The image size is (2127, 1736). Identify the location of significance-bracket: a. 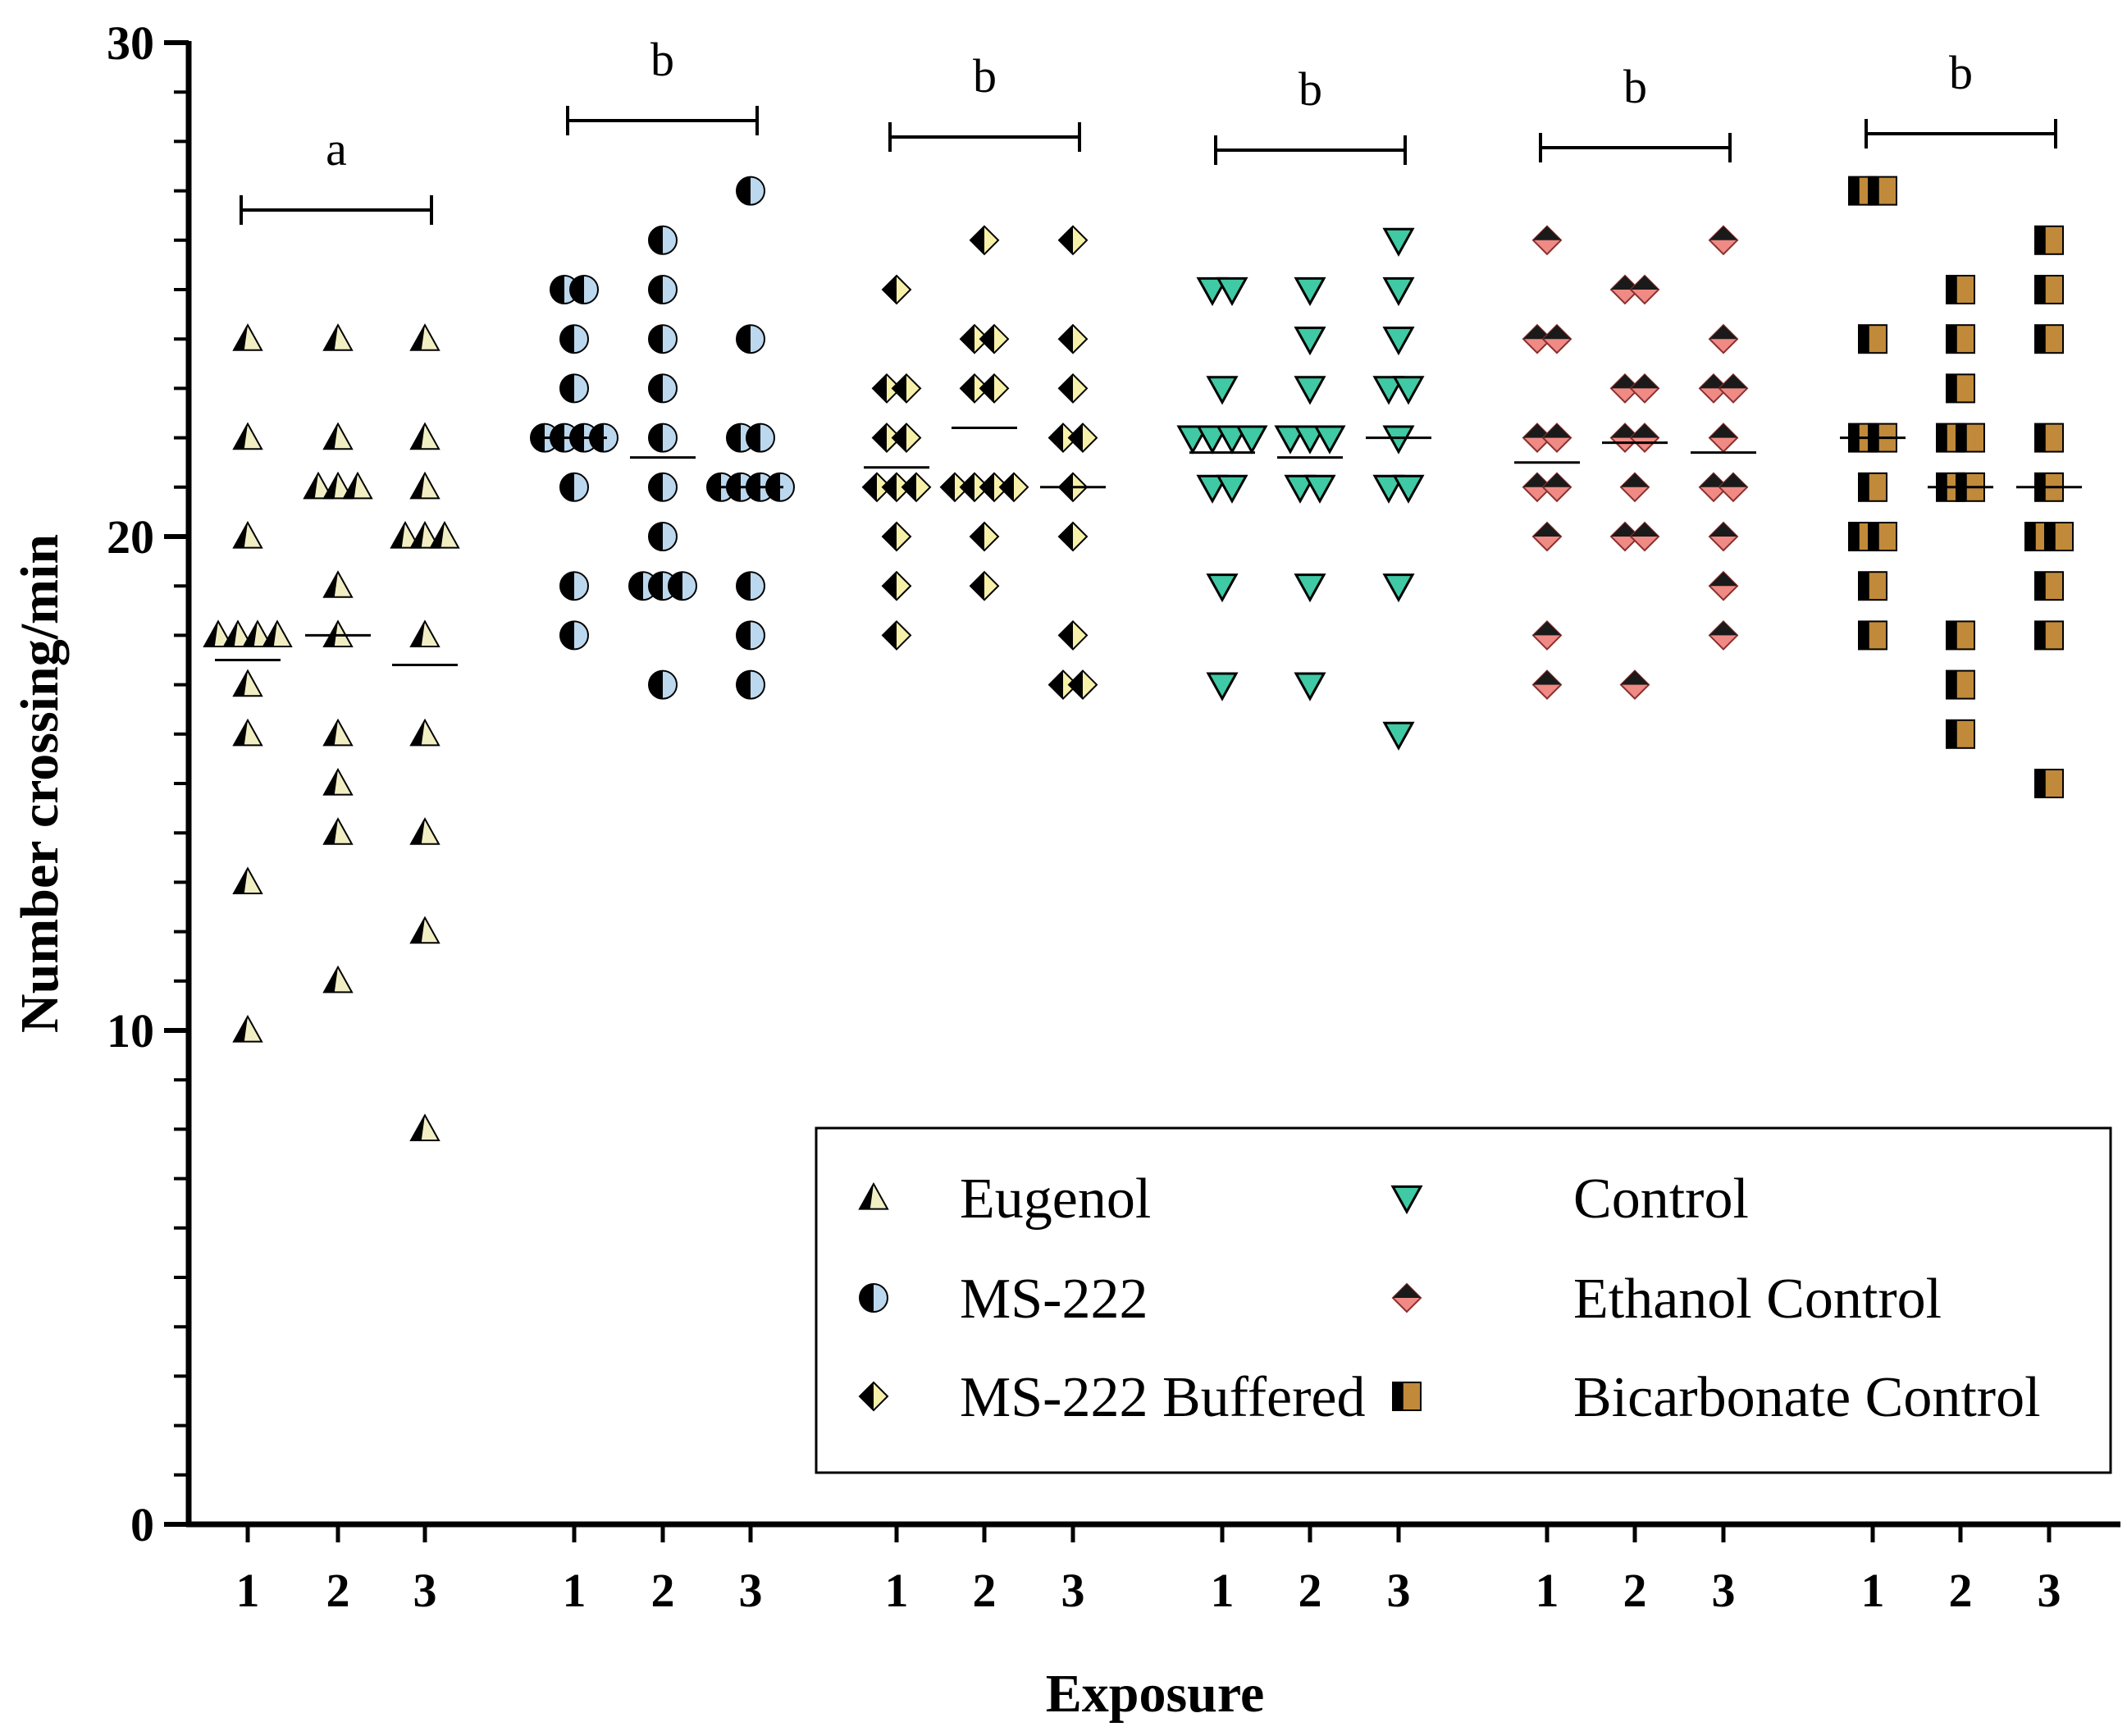
(337, 173).